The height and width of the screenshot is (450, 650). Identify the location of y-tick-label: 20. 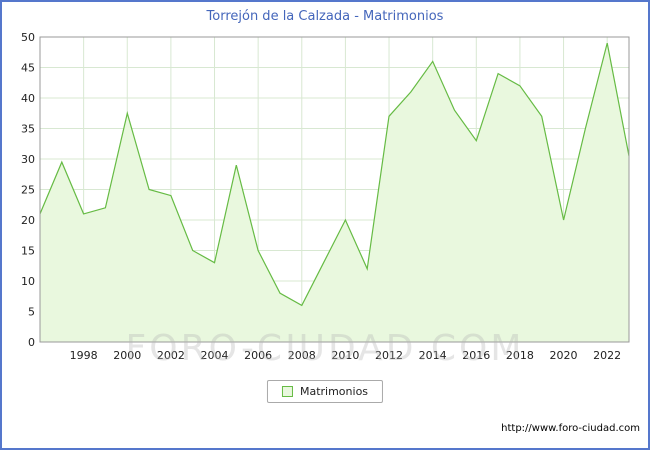
(28, 220).